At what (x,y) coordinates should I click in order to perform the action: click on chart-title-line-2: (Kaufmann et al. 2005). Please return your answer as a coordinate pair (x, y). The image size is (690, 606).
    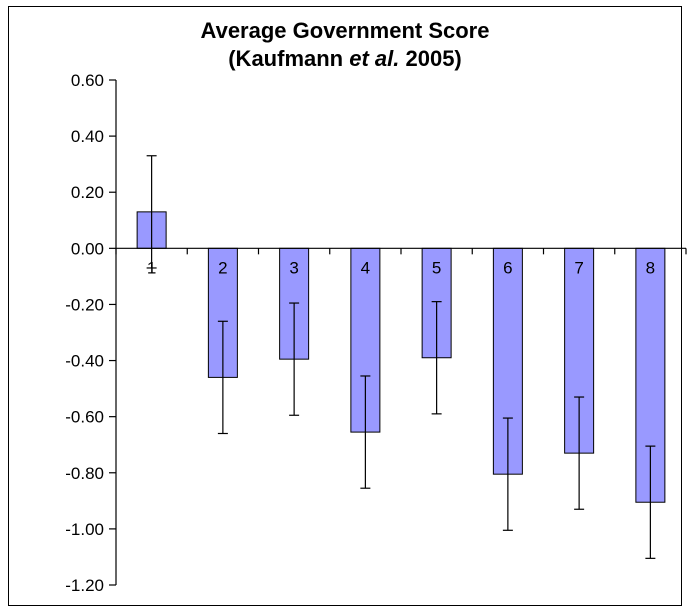
    Looking at the image, I should click on (345, 59).